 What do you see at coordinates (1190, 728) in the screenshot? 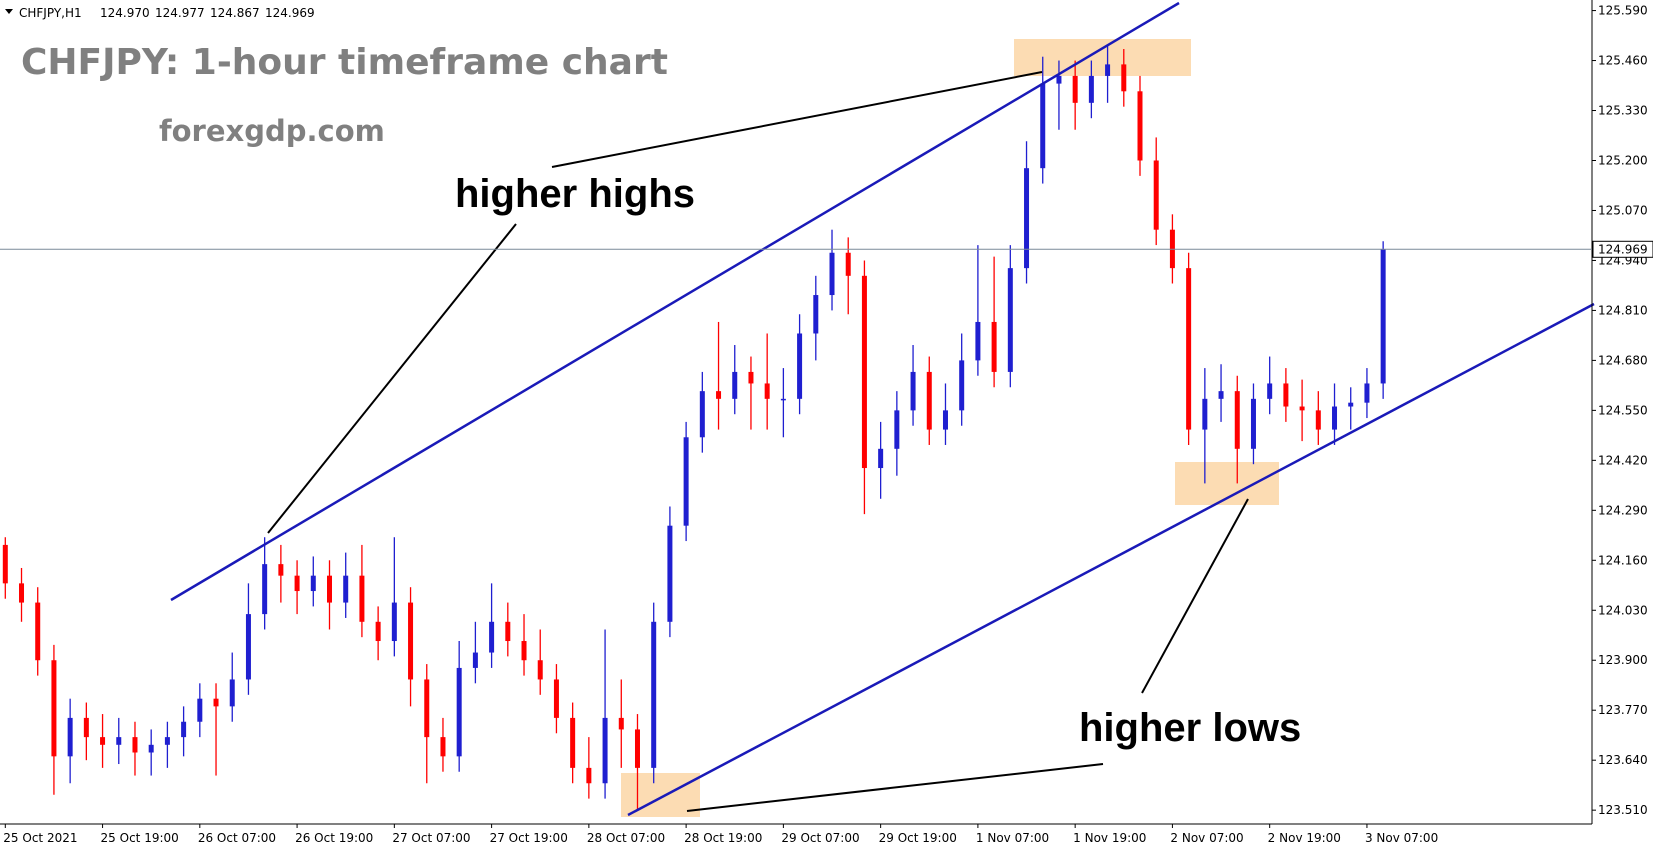
I see `annotation: higher lows` at bounding box center [1190, 728].